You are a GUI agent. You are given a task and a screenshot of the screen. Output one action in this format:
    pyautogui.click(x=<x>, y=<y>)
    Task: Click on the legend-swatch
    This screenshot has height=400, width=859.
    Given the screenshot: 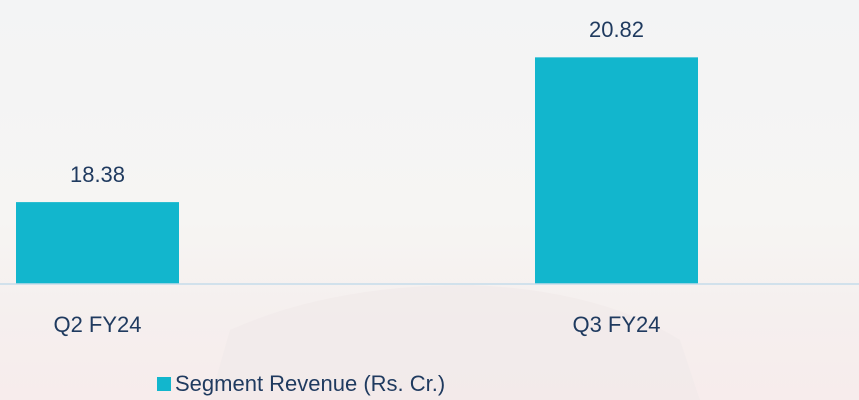 What is the action you would take?
    pyautogui.click(x=164, y=384)
    